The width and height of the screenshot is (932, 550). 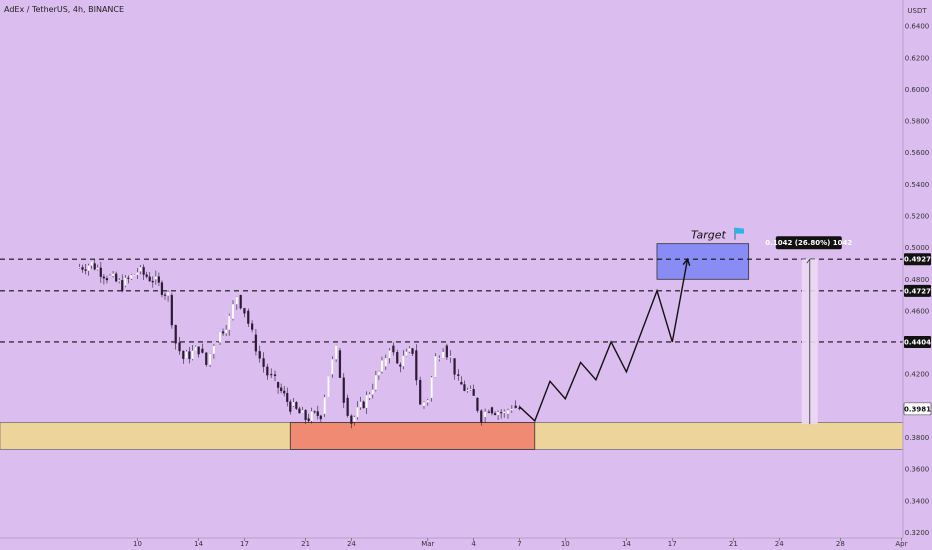 What do you see at coordinates (917, 533) in the screenshot?
I see `price-tick-label: 0.3200` at bounding box center [917, 533].